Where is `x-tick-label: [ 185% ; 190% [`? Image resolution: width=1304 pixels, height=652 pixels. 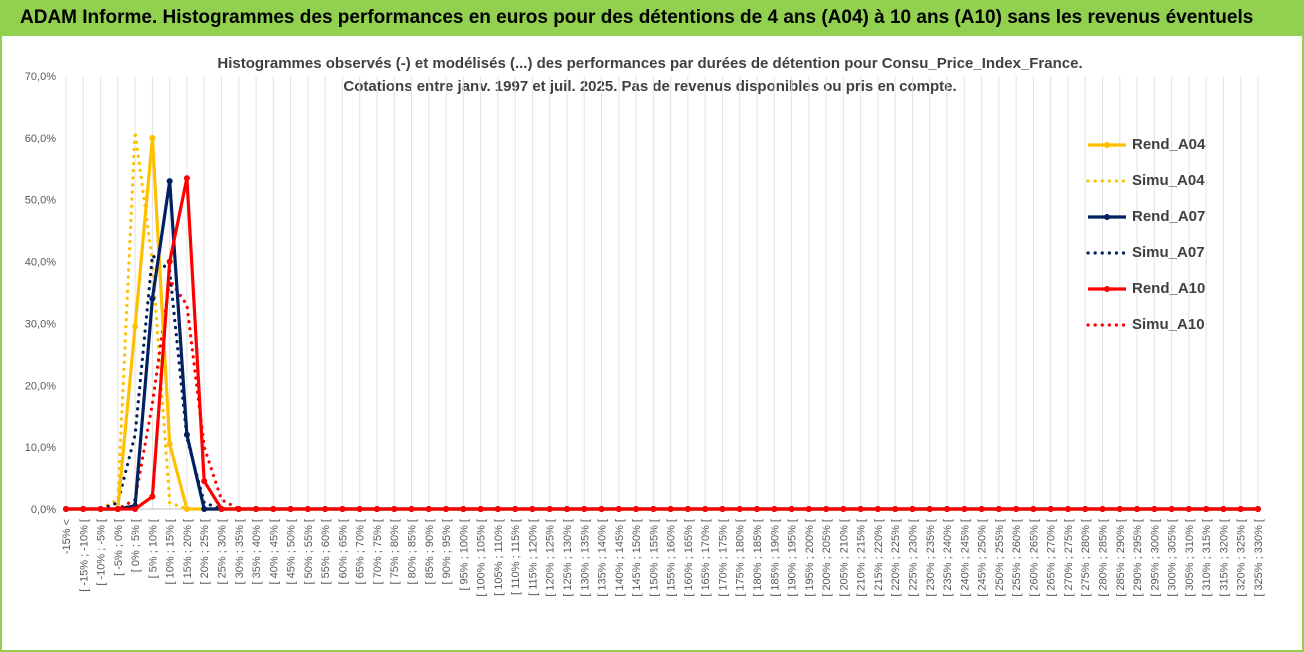 x-tick-label: [ 185% ; 190% [ is located at coordinates (775, 558).